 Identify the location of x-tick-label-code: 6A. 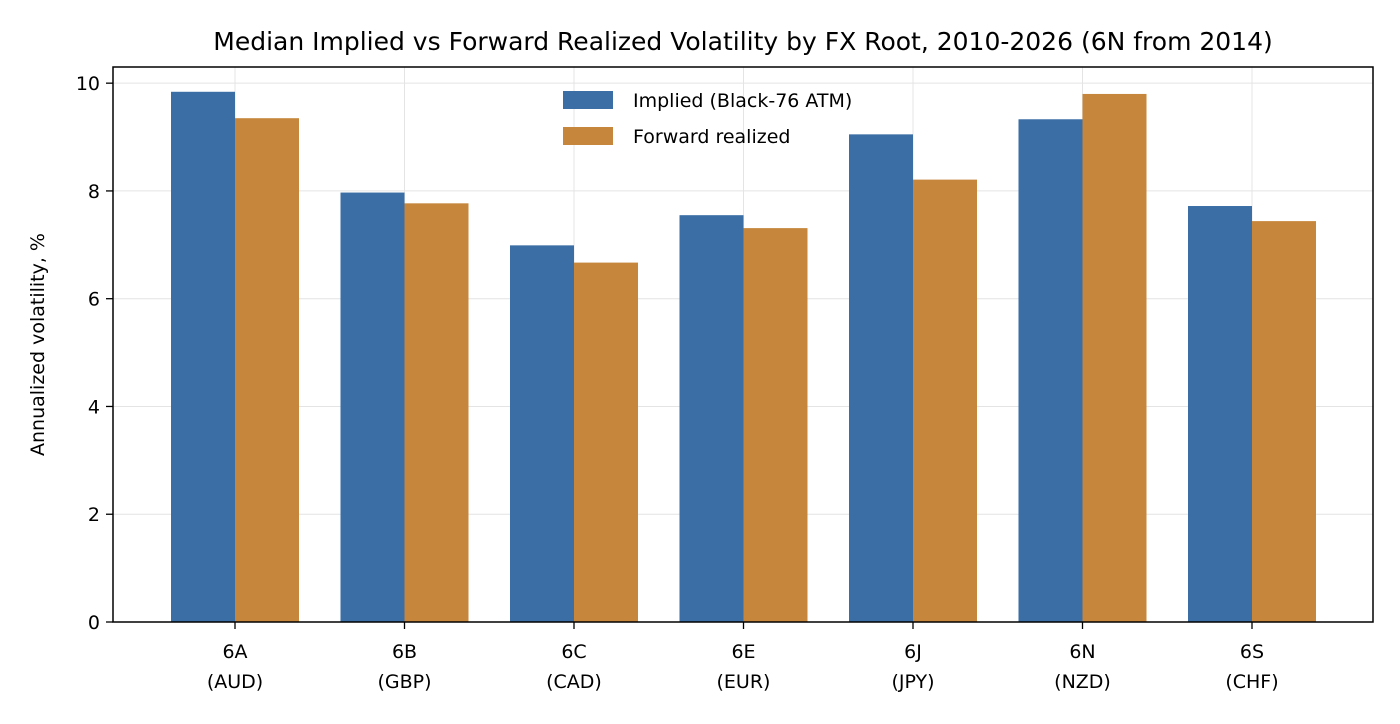
(234, 652).